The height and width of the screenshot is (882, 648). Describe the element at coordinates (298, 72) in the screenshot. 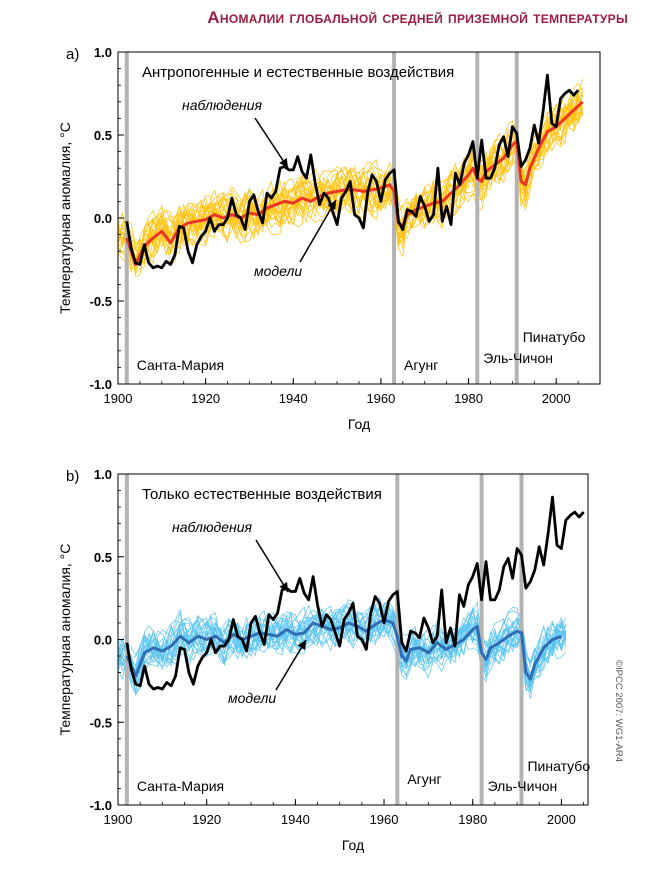

I see `panel-title: Антропогенные и естественные воздействия` at that location.